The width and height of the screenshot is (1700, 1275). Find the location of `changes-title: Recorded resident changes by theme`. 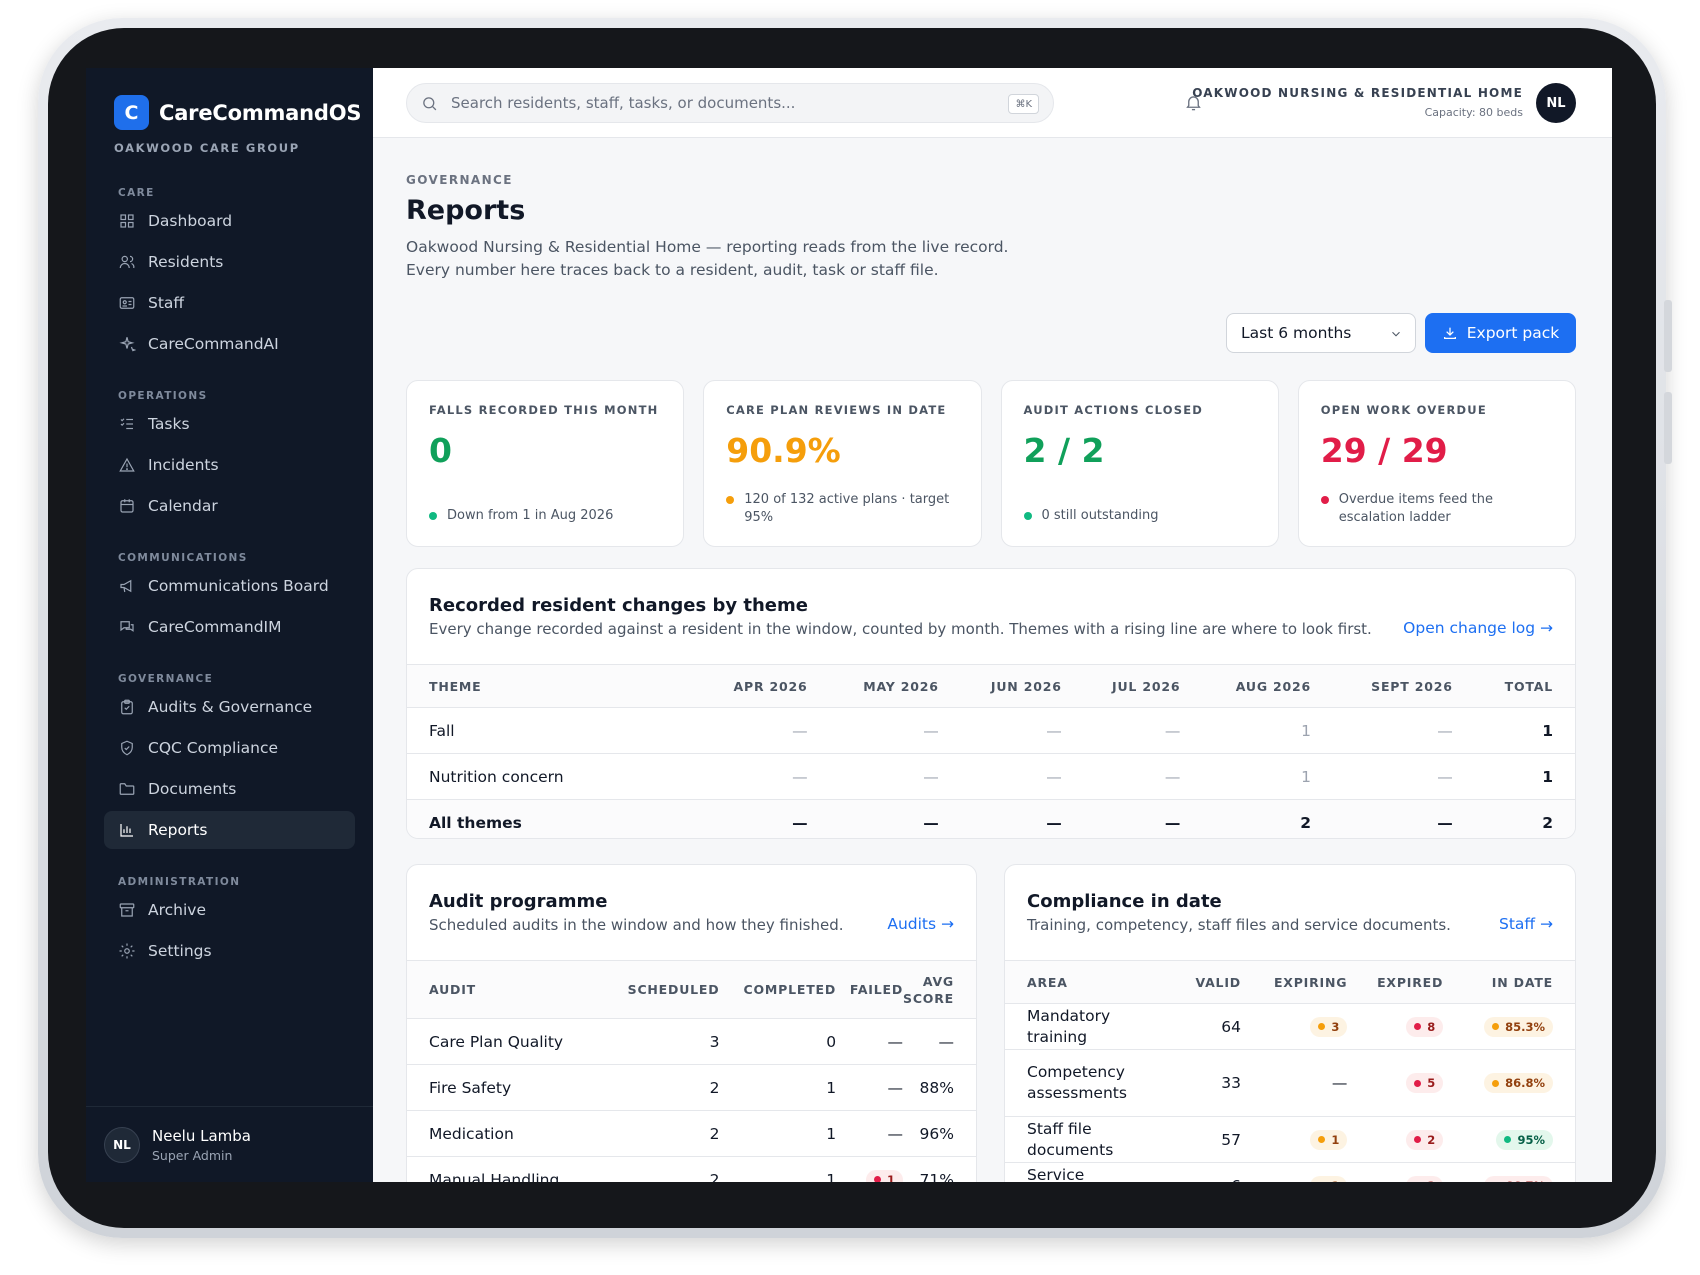

changes-title: Recorded resident changes by theme is located at coordinates (618, 605).